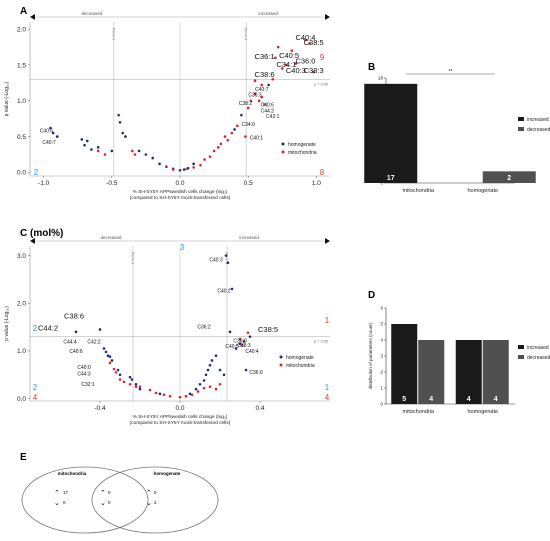  Describe the element at coordinates (391, 178) in the screenshot. I see `bar-value-label: 17` at that location.